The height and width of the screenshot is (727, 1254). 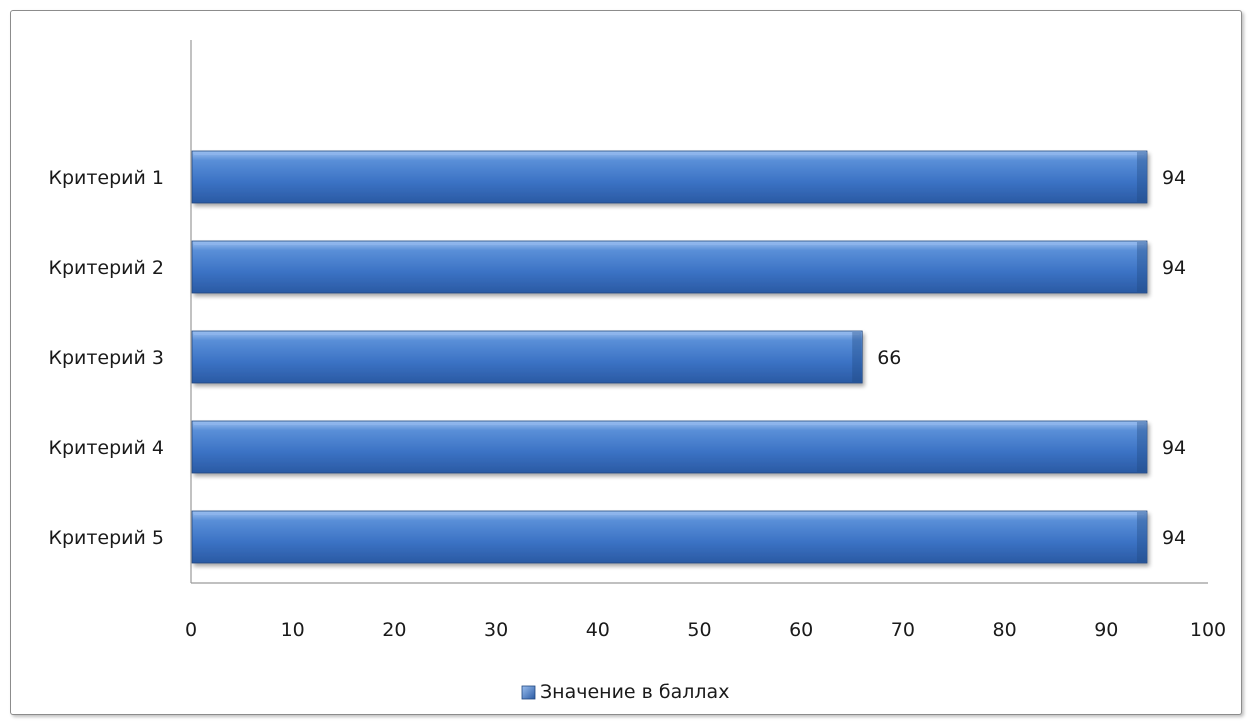 What do you see at coordinates (699, 630) in the screenshot?
I see `x-tick-label-50: 50` at bounding box center [699, 630].